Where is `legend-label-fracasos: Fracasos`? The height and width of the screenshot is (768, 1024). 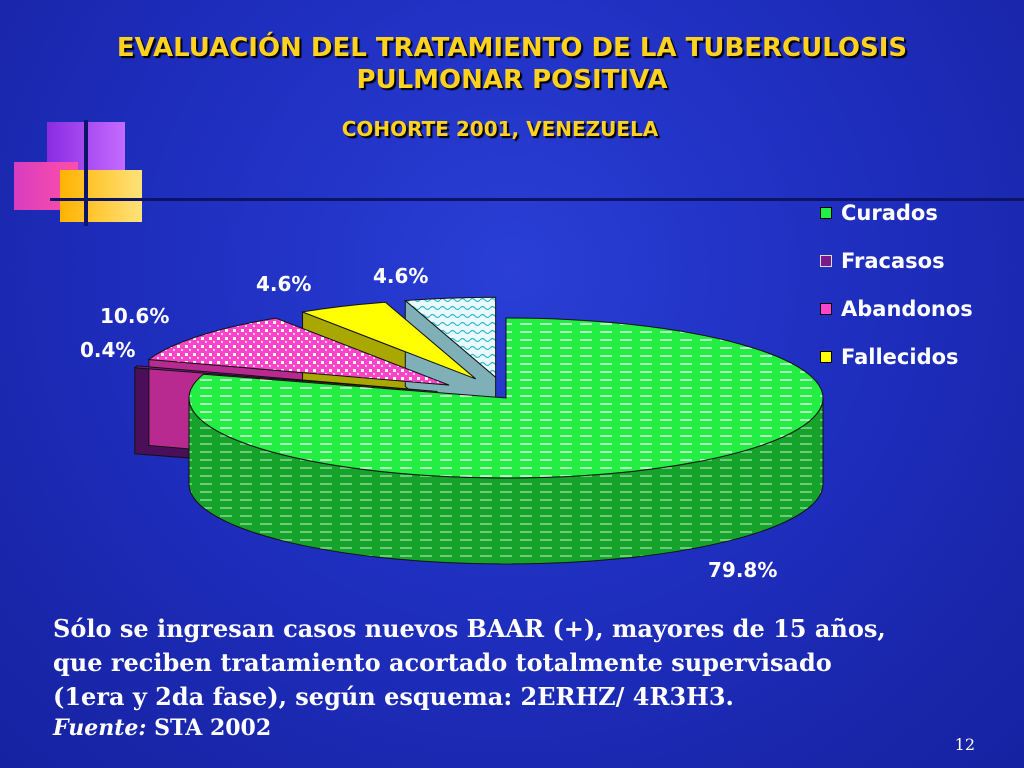 legend-label-fracasos: Fracasos is located at coordinates (893, 261).